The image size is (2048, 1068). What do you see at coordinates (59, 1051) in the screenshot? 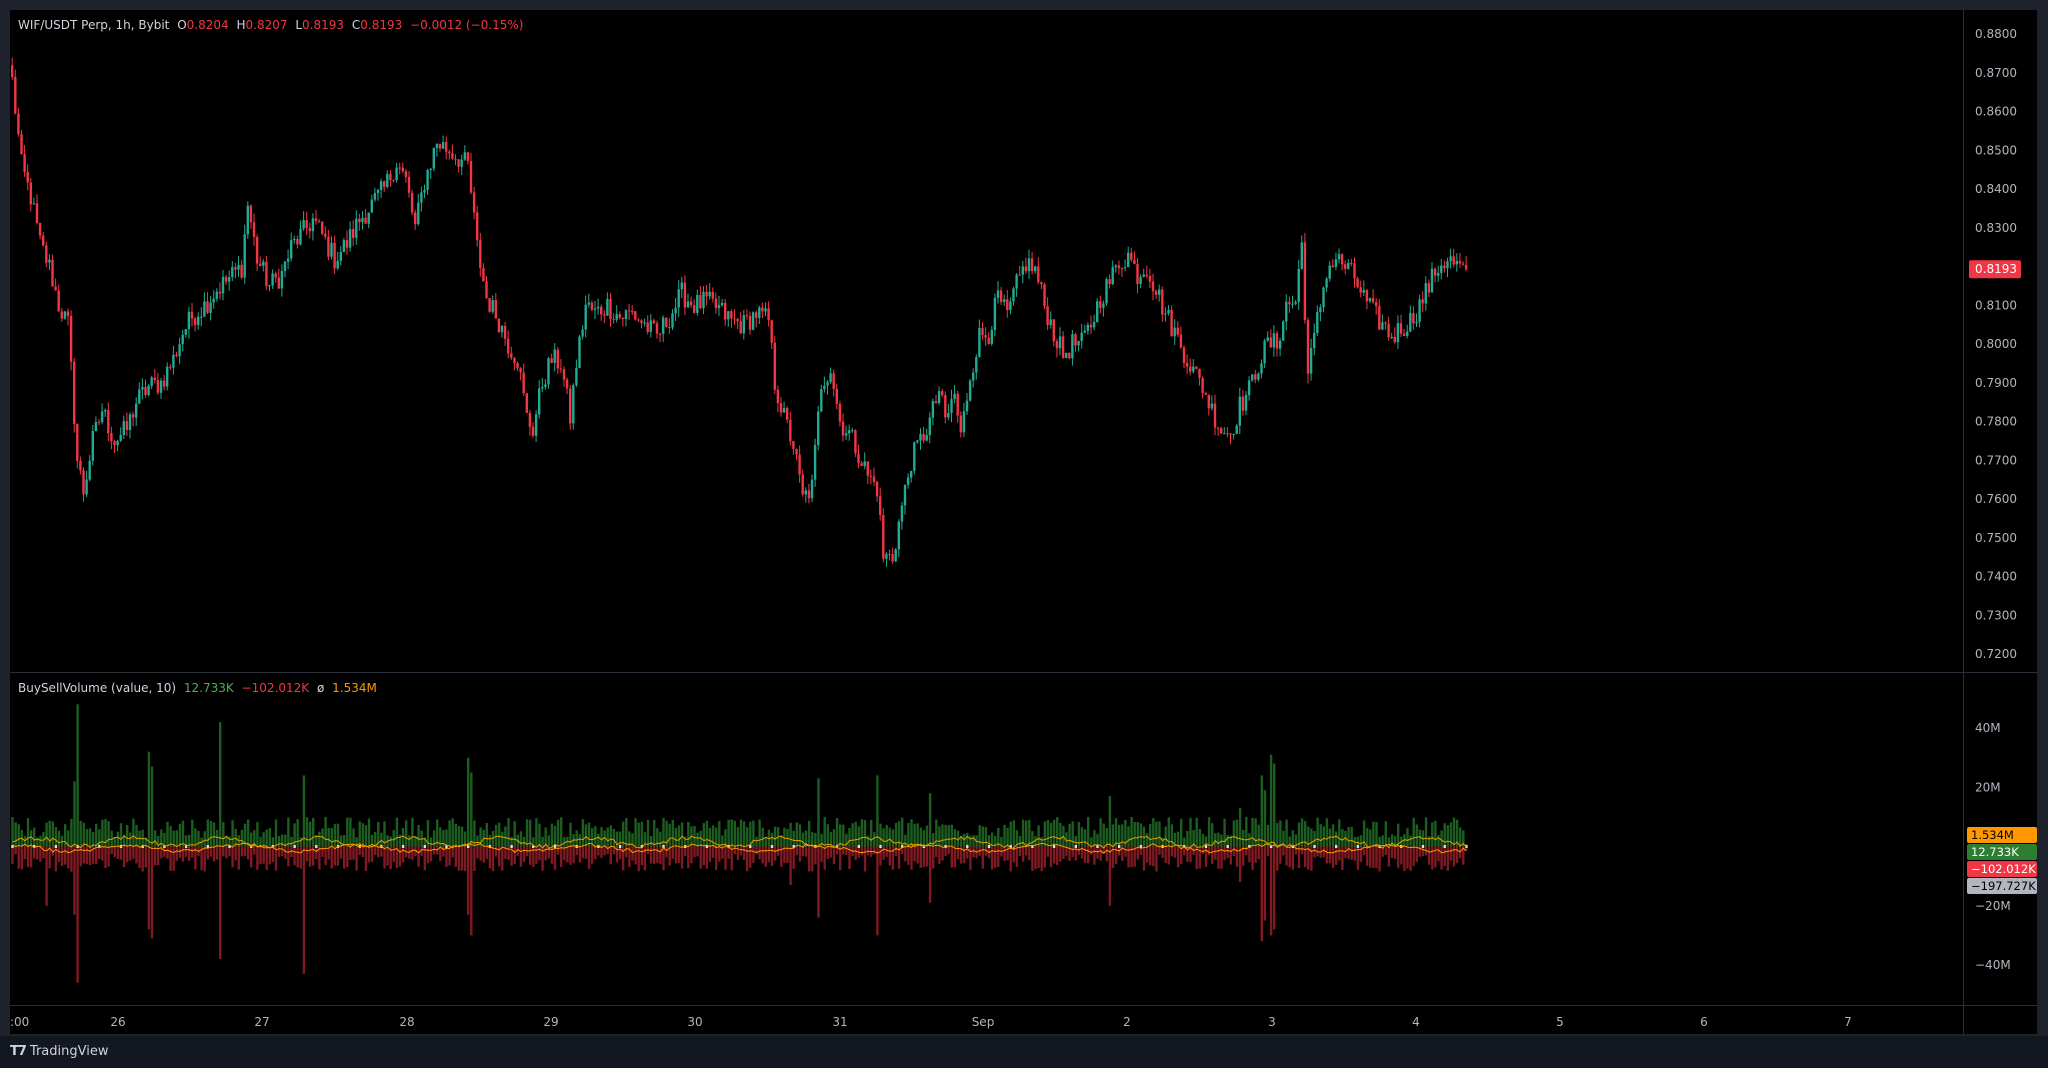
I see `tradingview-logo: T7 TradingView` at bounding box center [59, 1051].